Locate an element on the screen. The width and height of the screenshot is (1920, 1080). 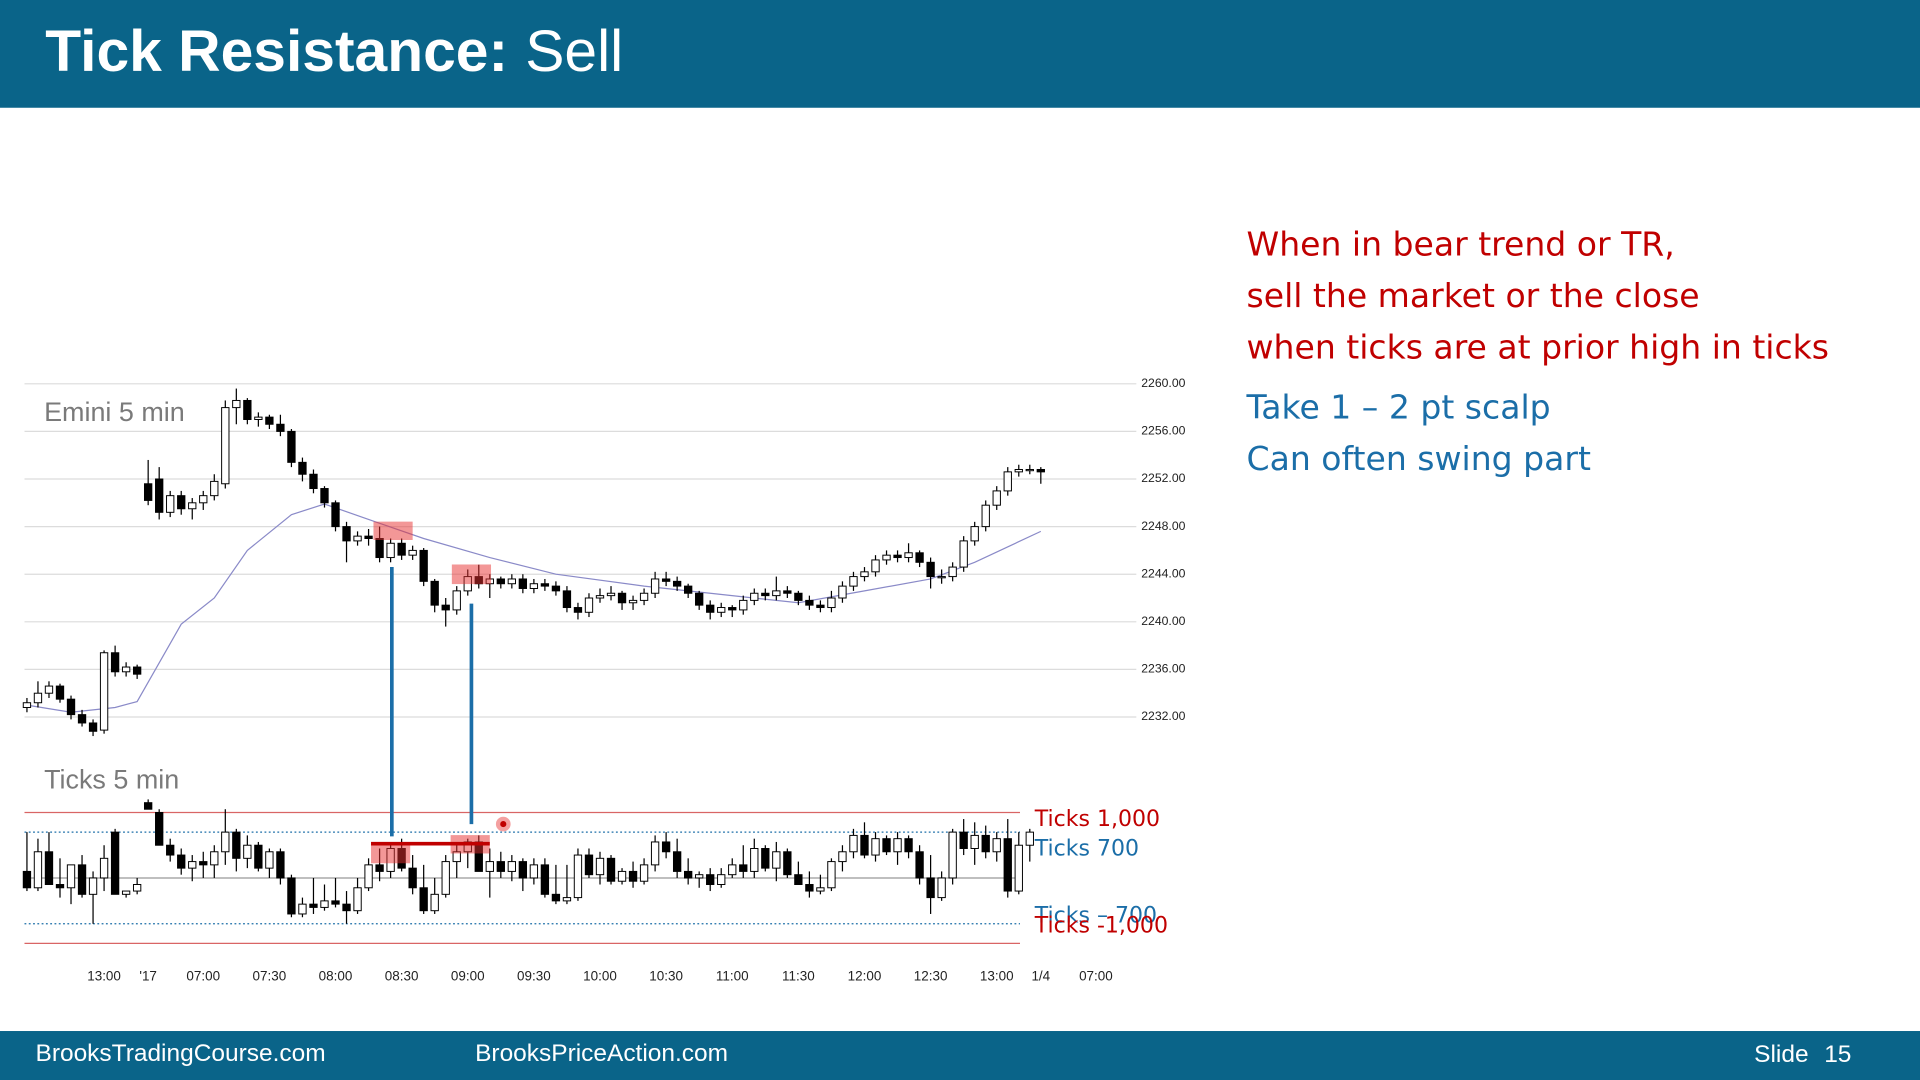
note-line: Can often swing part is located at coordinates (1419, 458).